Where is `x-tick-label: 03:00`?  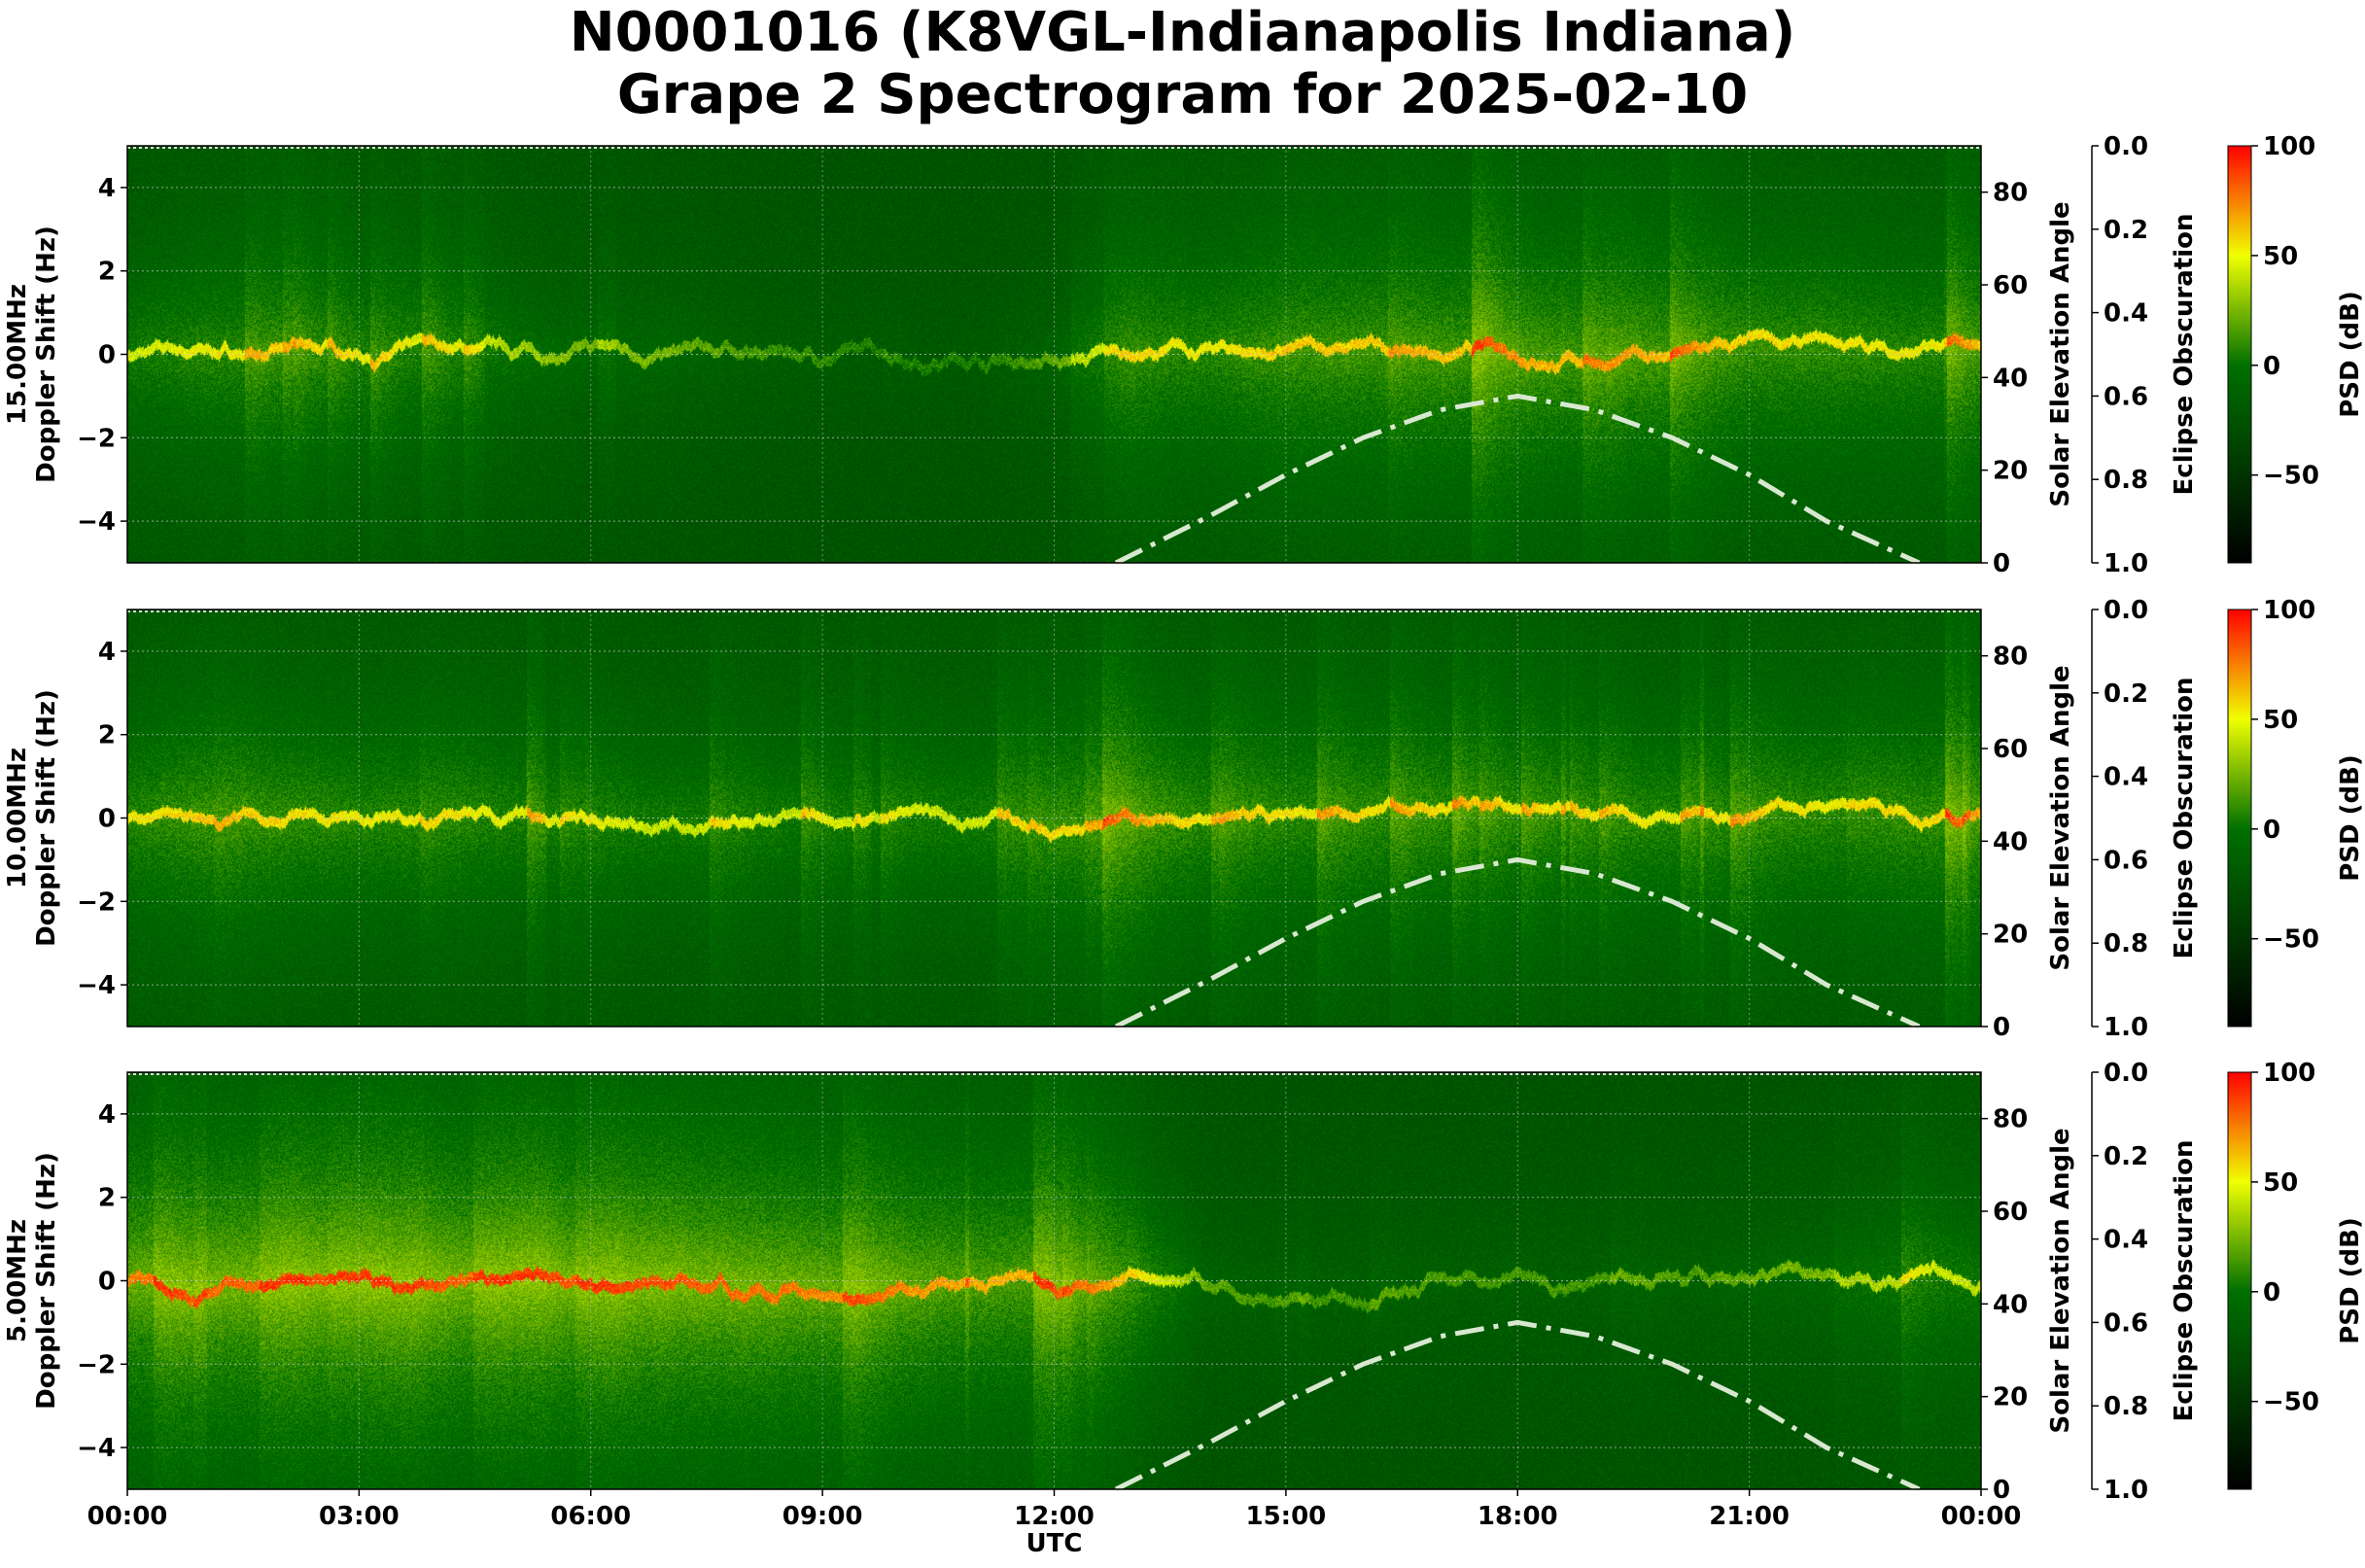
x-tick-label: 03:00 is located at coordinates (359, 1516).